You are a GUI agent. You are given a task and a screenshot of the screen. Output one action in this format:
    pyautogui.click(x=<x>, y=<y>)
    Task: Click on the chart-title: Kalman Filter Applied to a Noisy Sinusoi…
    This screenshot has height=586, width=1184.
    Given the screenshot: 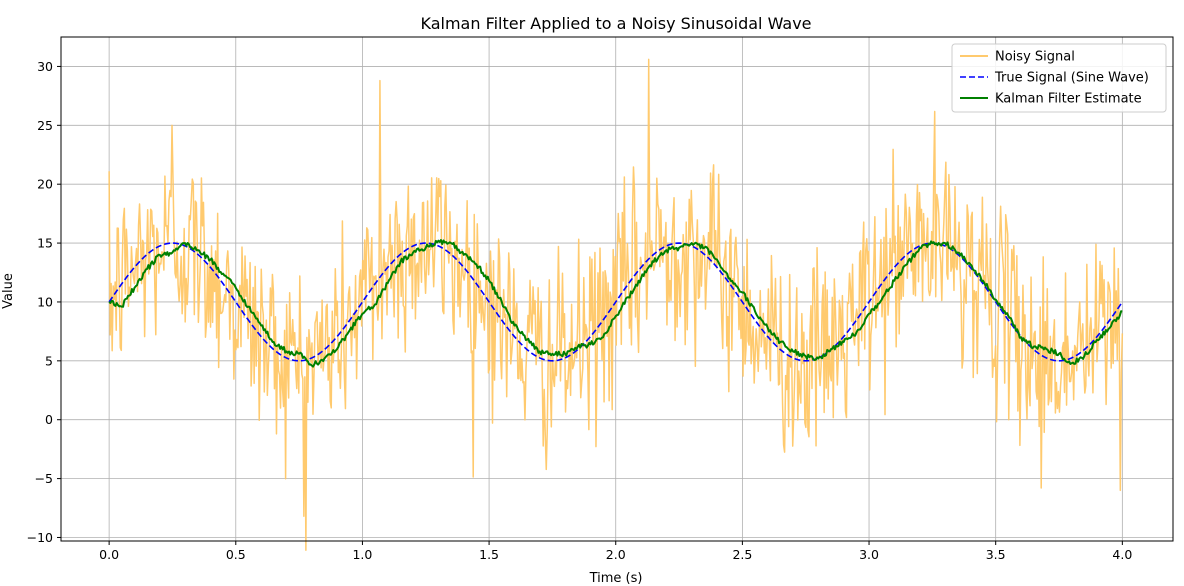 What is the action you would take?
    pyautogui.click(x=615, y=23)
    